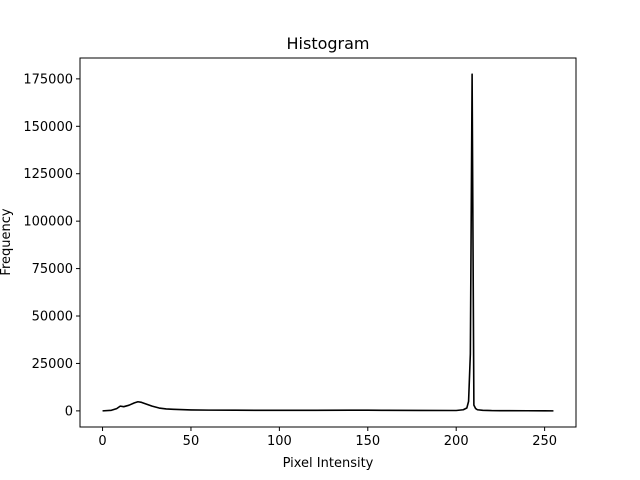 Image resolution: width=640 pixels, height=480 pixels. Describe the element at coordinates (7, 241) in the screenshot. I see `y-axis-label: Frequency` at that location.